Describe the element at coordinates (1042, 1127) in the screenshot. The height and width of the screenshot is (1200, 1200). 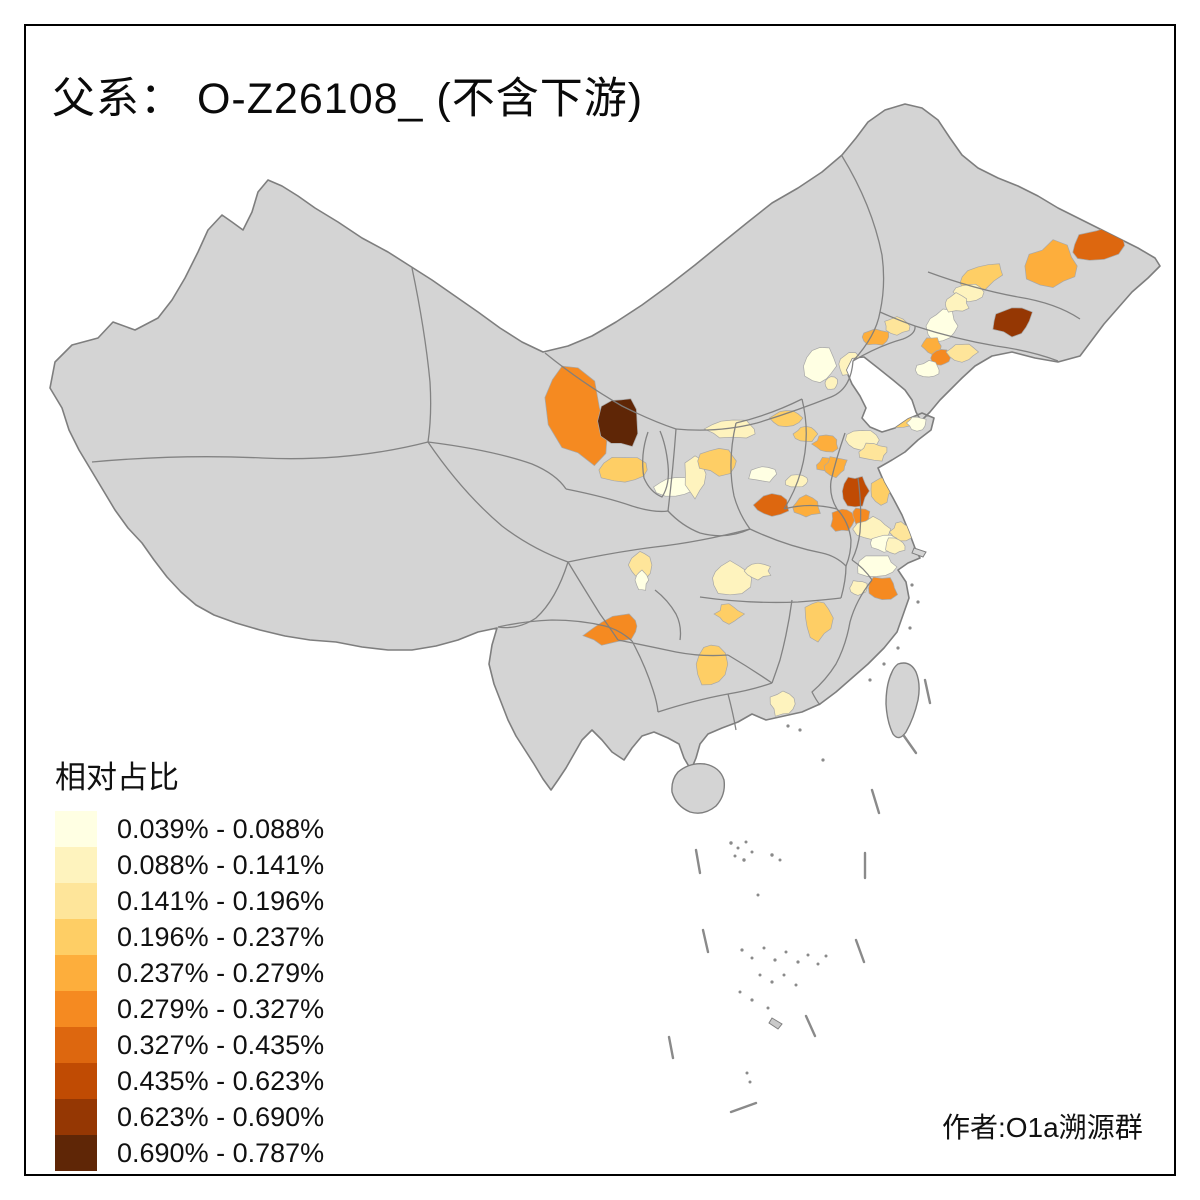
I see `attribution-text: 作者:O1a溯源群` at that location.